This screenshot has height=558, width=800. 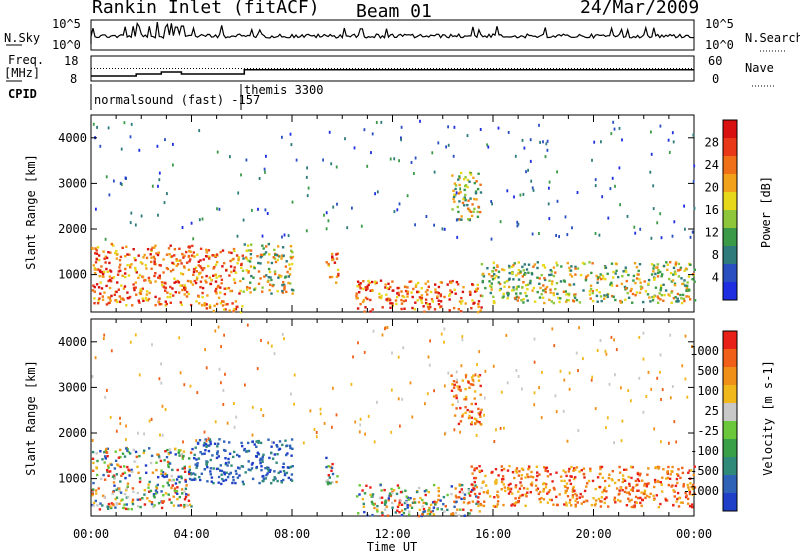 What do you see at coordinates (730, 376) in the screenshot?
I see `colorbar-swatch` at bounding box center [730, 376].